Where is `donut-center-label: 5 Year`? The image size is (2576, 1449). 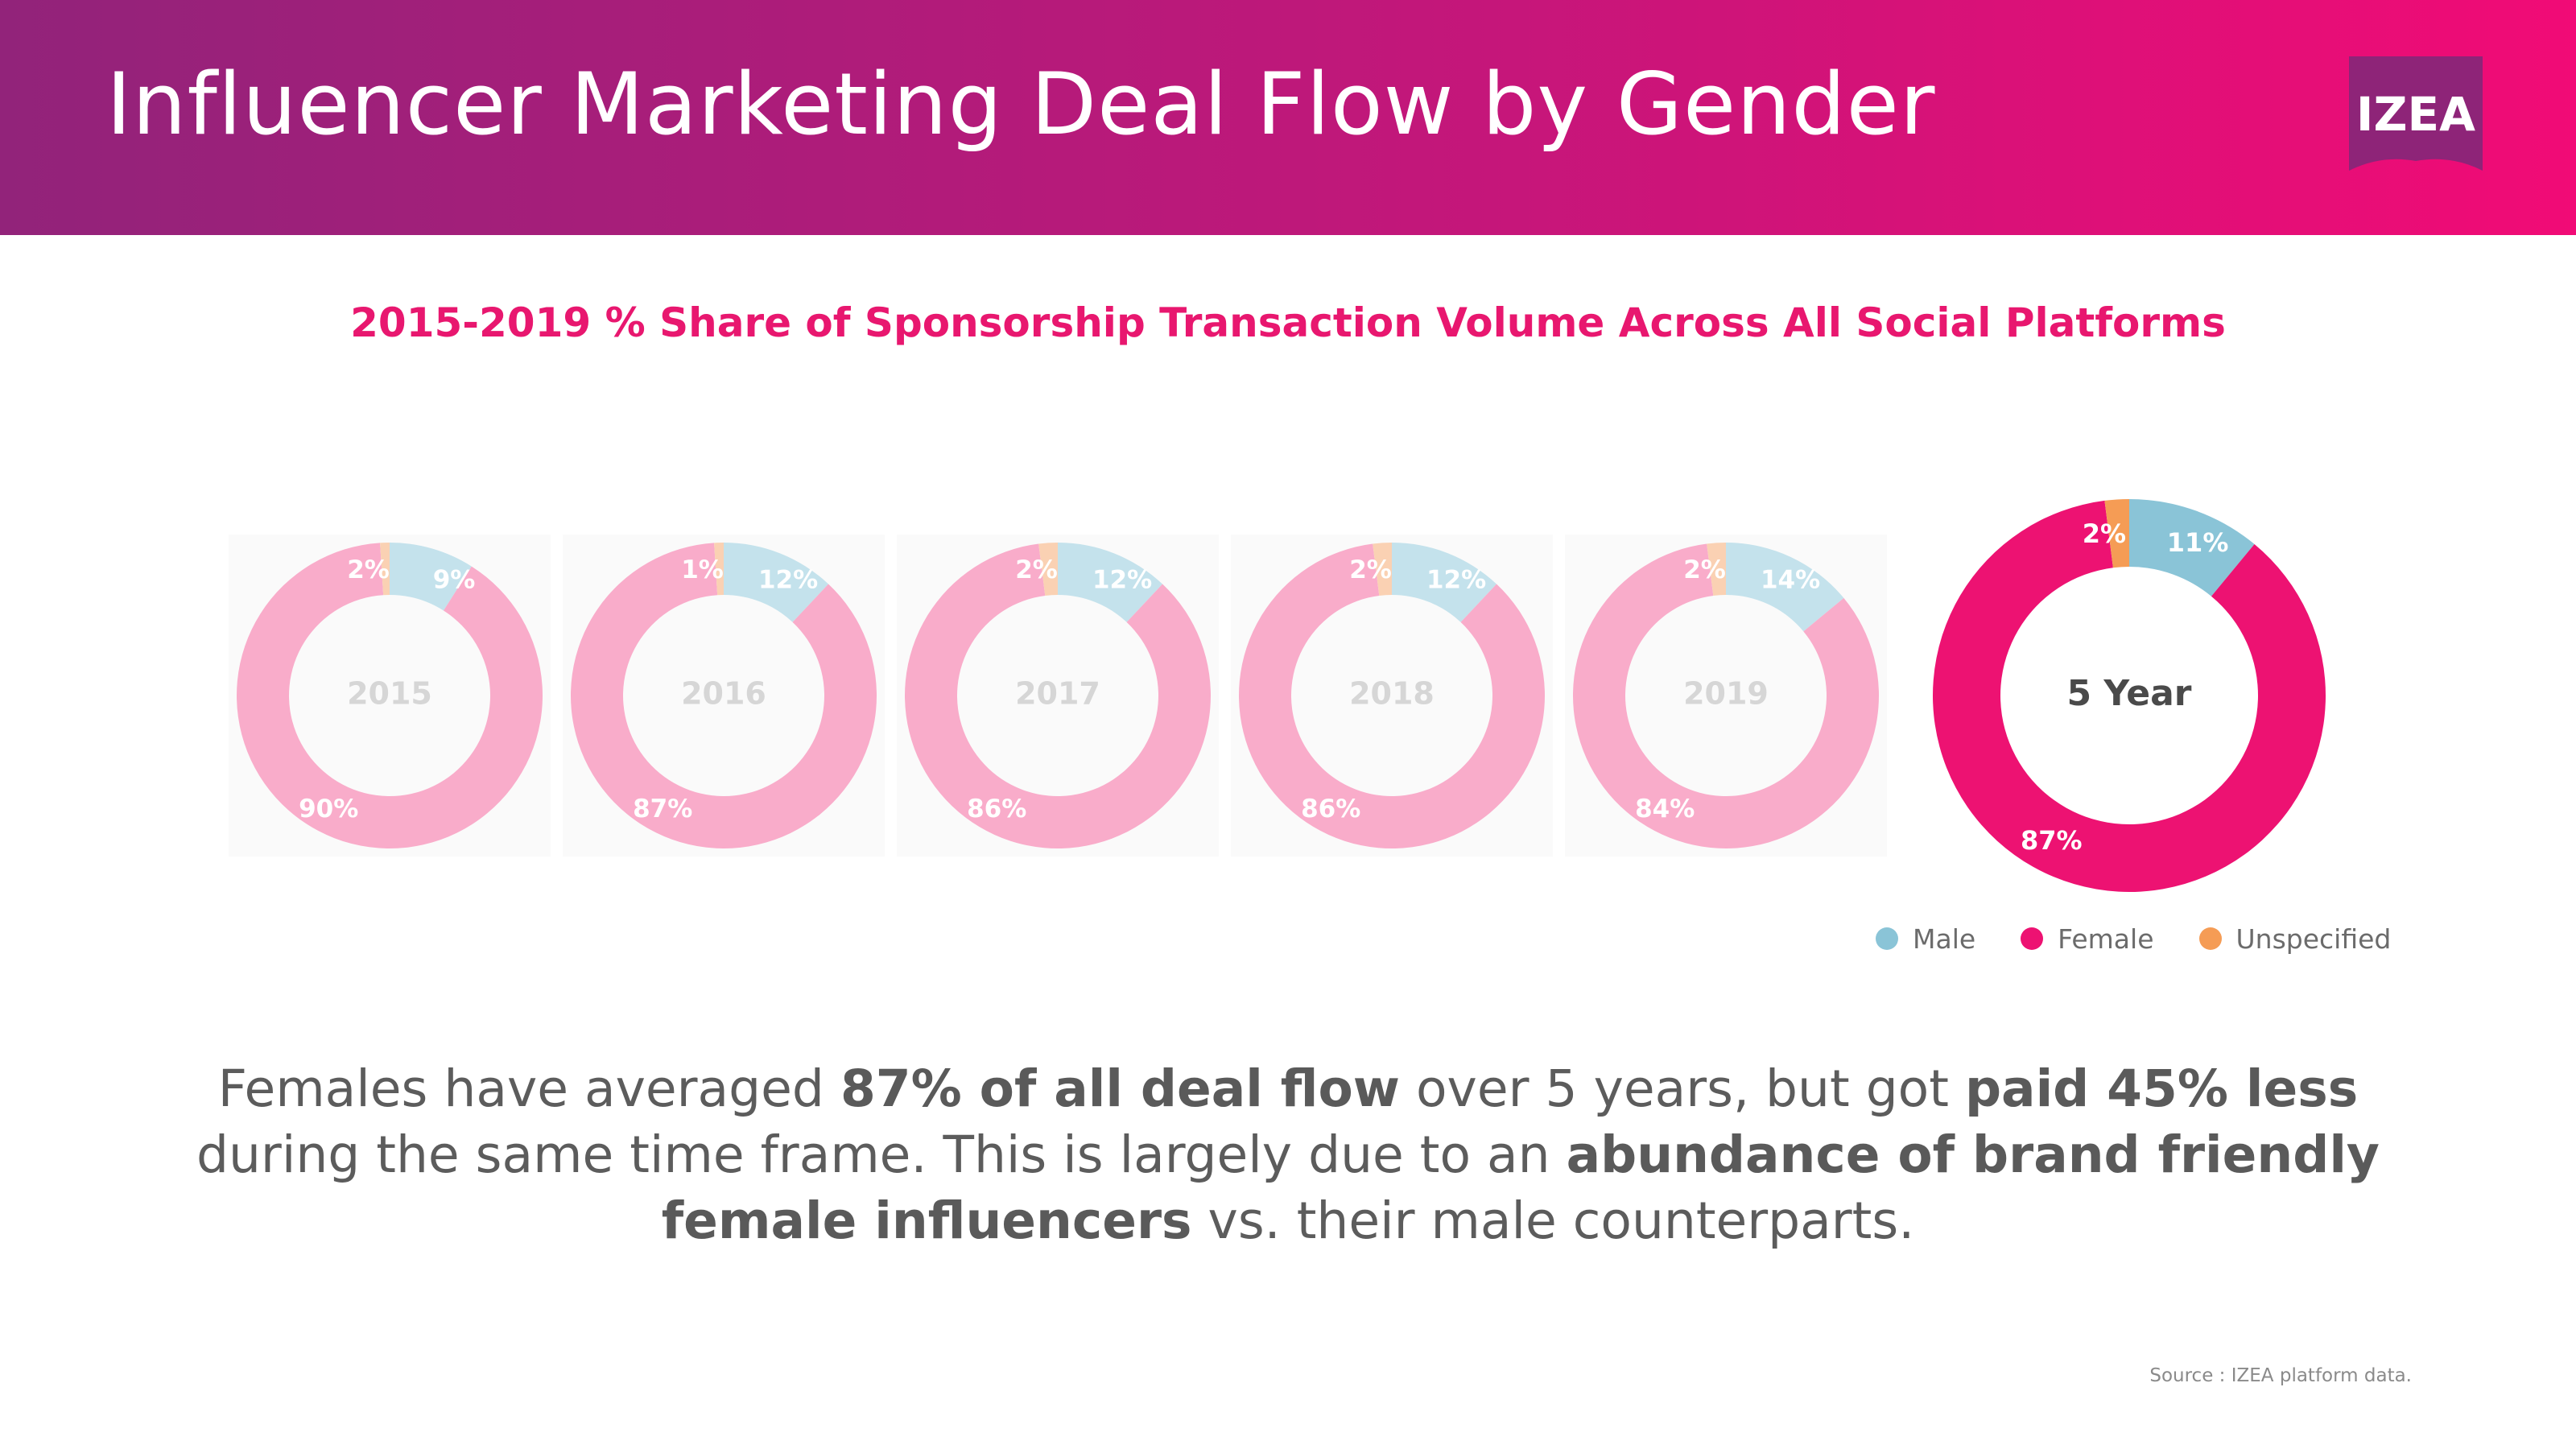
donut-center-label: 5 Year is located at coordinates (2129, 693).